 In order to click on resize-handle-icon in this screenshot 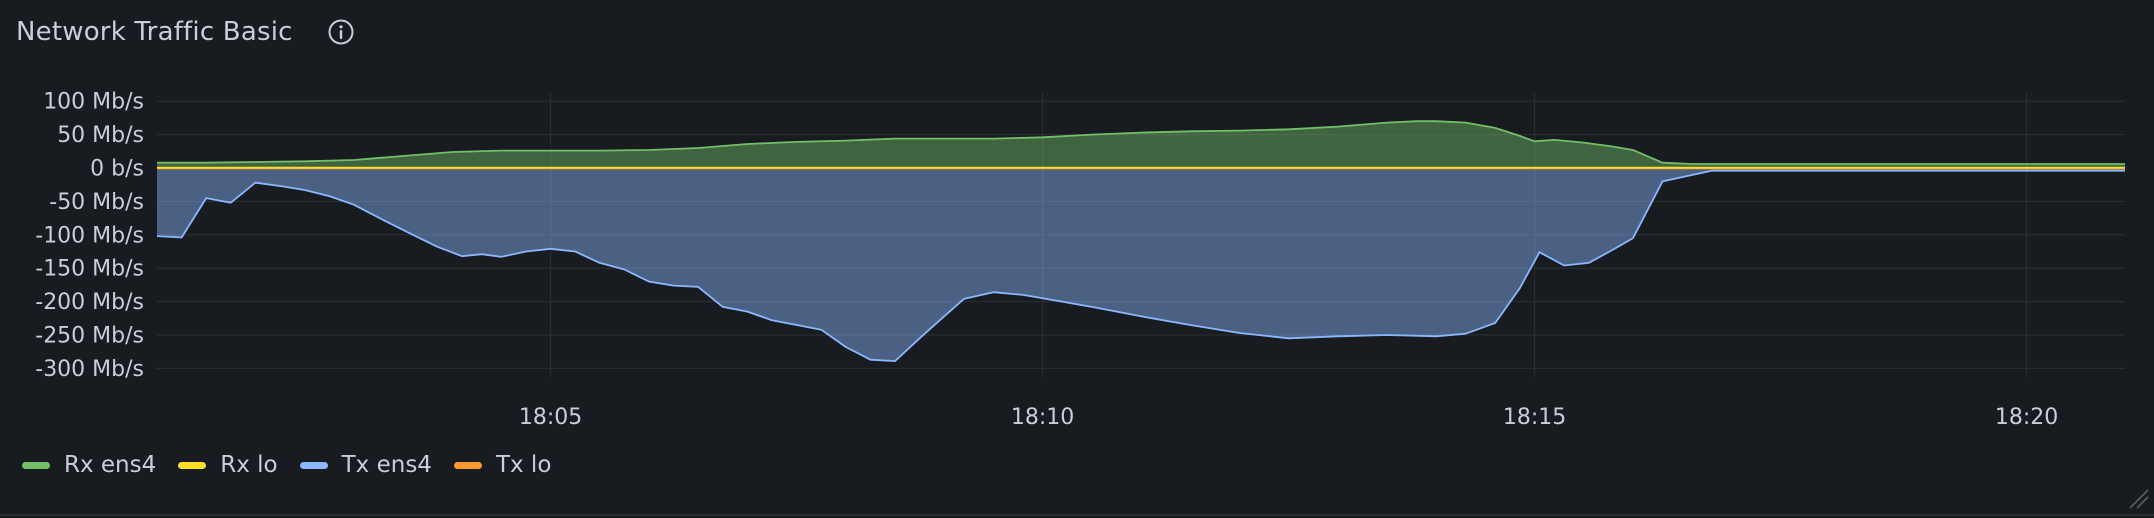, I will do `click(2139, 499)`.